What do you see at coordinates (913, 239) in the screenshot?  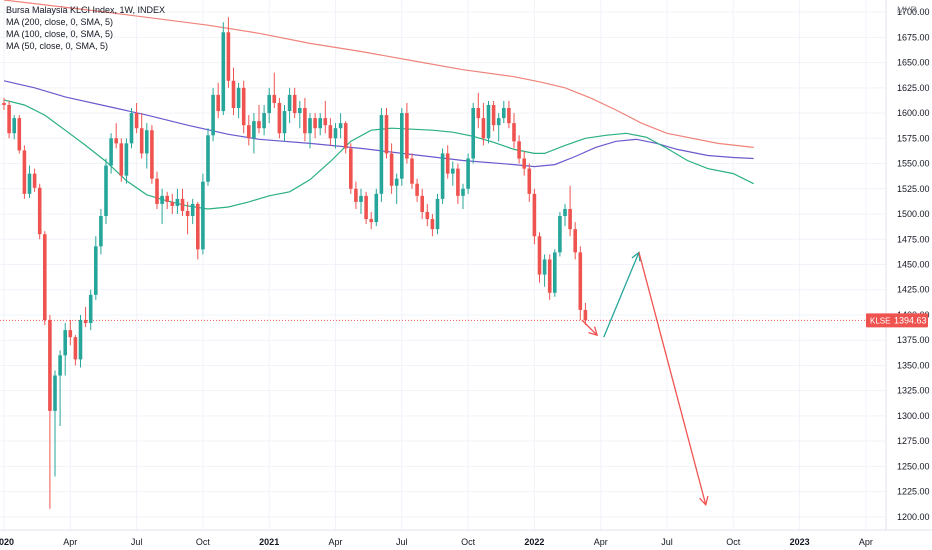 I see `y-tick-label: 1475.00` at bounding box center [913, 239].